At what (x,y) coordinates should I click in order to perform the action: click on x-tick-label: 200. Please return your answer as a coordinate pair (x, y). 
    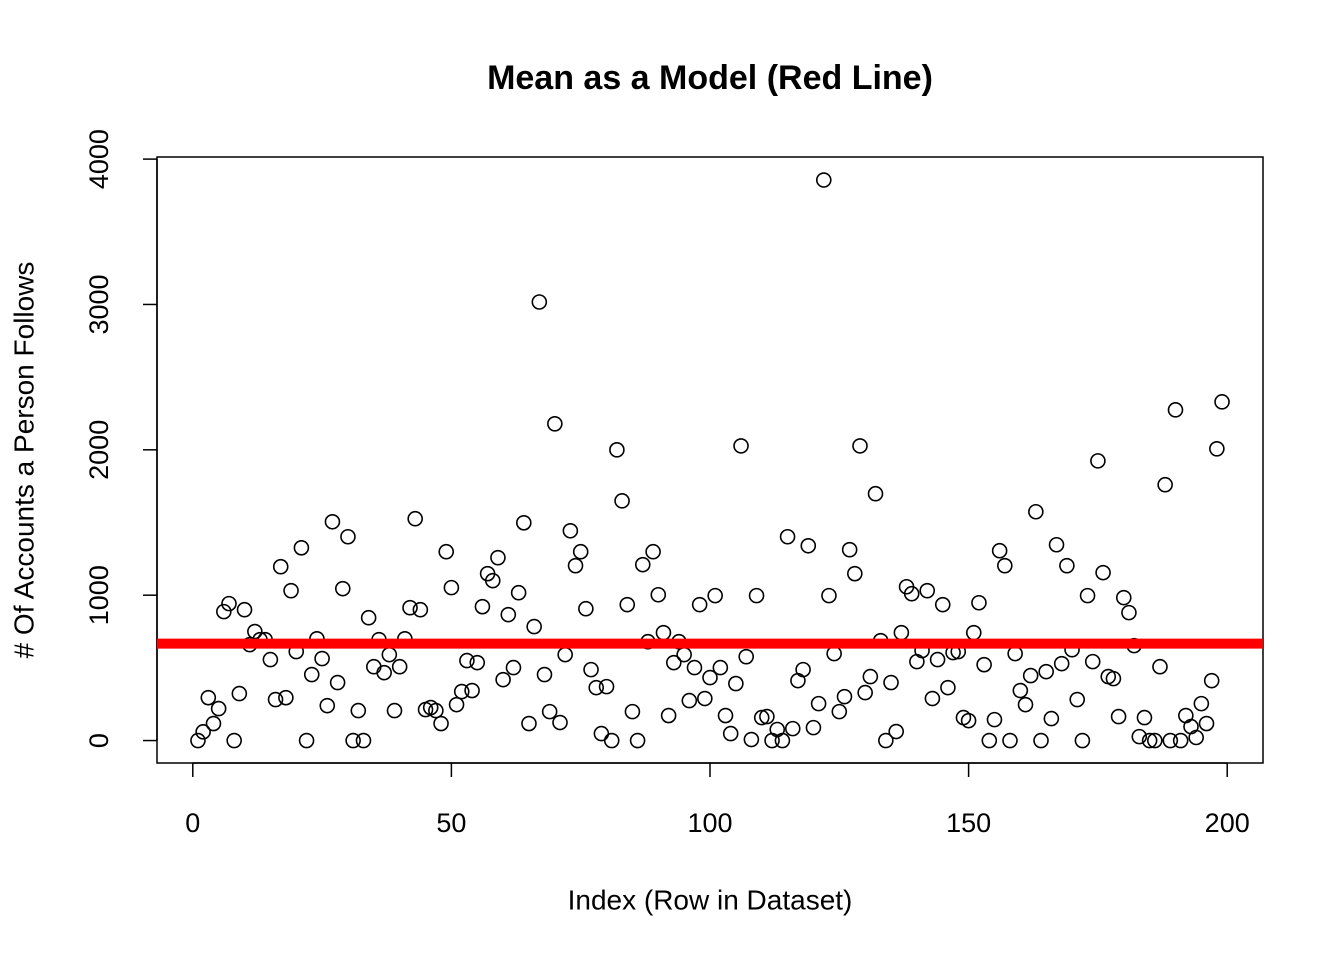
    Looking at the image, I should click on (1227, 823).